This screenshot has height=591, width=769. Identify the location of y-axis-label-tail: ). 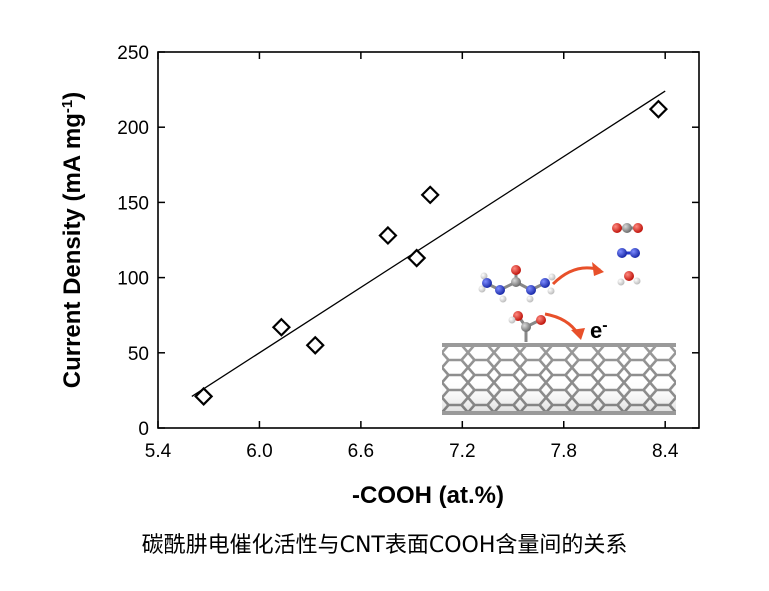
(72, 96).